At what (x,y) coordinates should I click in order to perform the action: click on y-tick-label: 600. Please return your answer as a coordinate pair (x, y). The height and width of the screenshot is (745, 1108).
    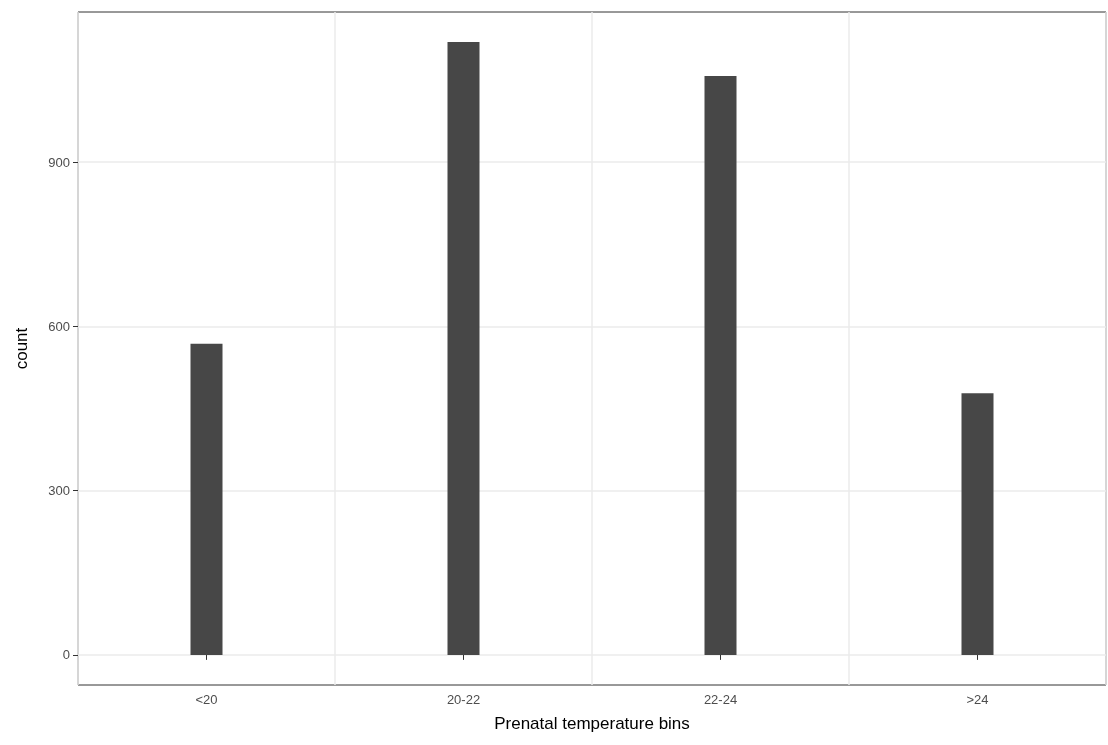
    Looking at the image, I should click on (59, 326).